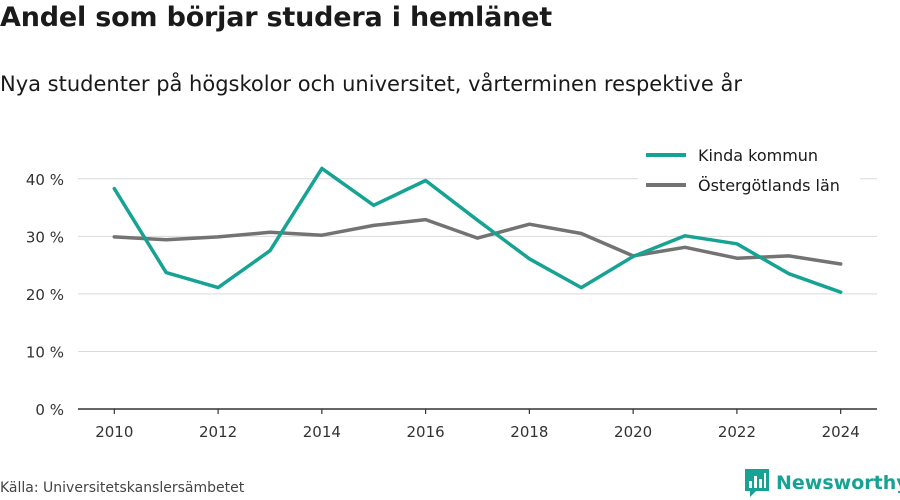 This screenshot has height=500, width=900. I want to click on y-tick-label: 40 %, so click(45, 180).